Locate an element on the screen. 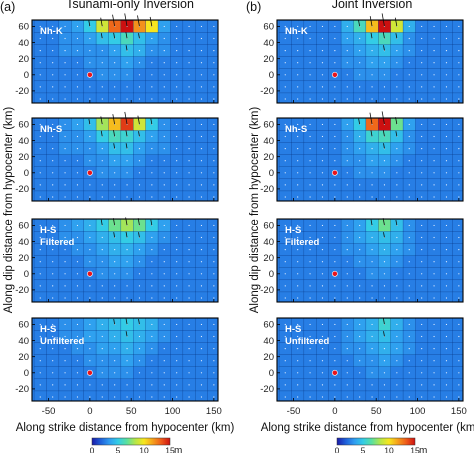 Image resolution: width=474 pixels, height=453 pixels. hypocenter-marker is located at coordinates (89, 172).